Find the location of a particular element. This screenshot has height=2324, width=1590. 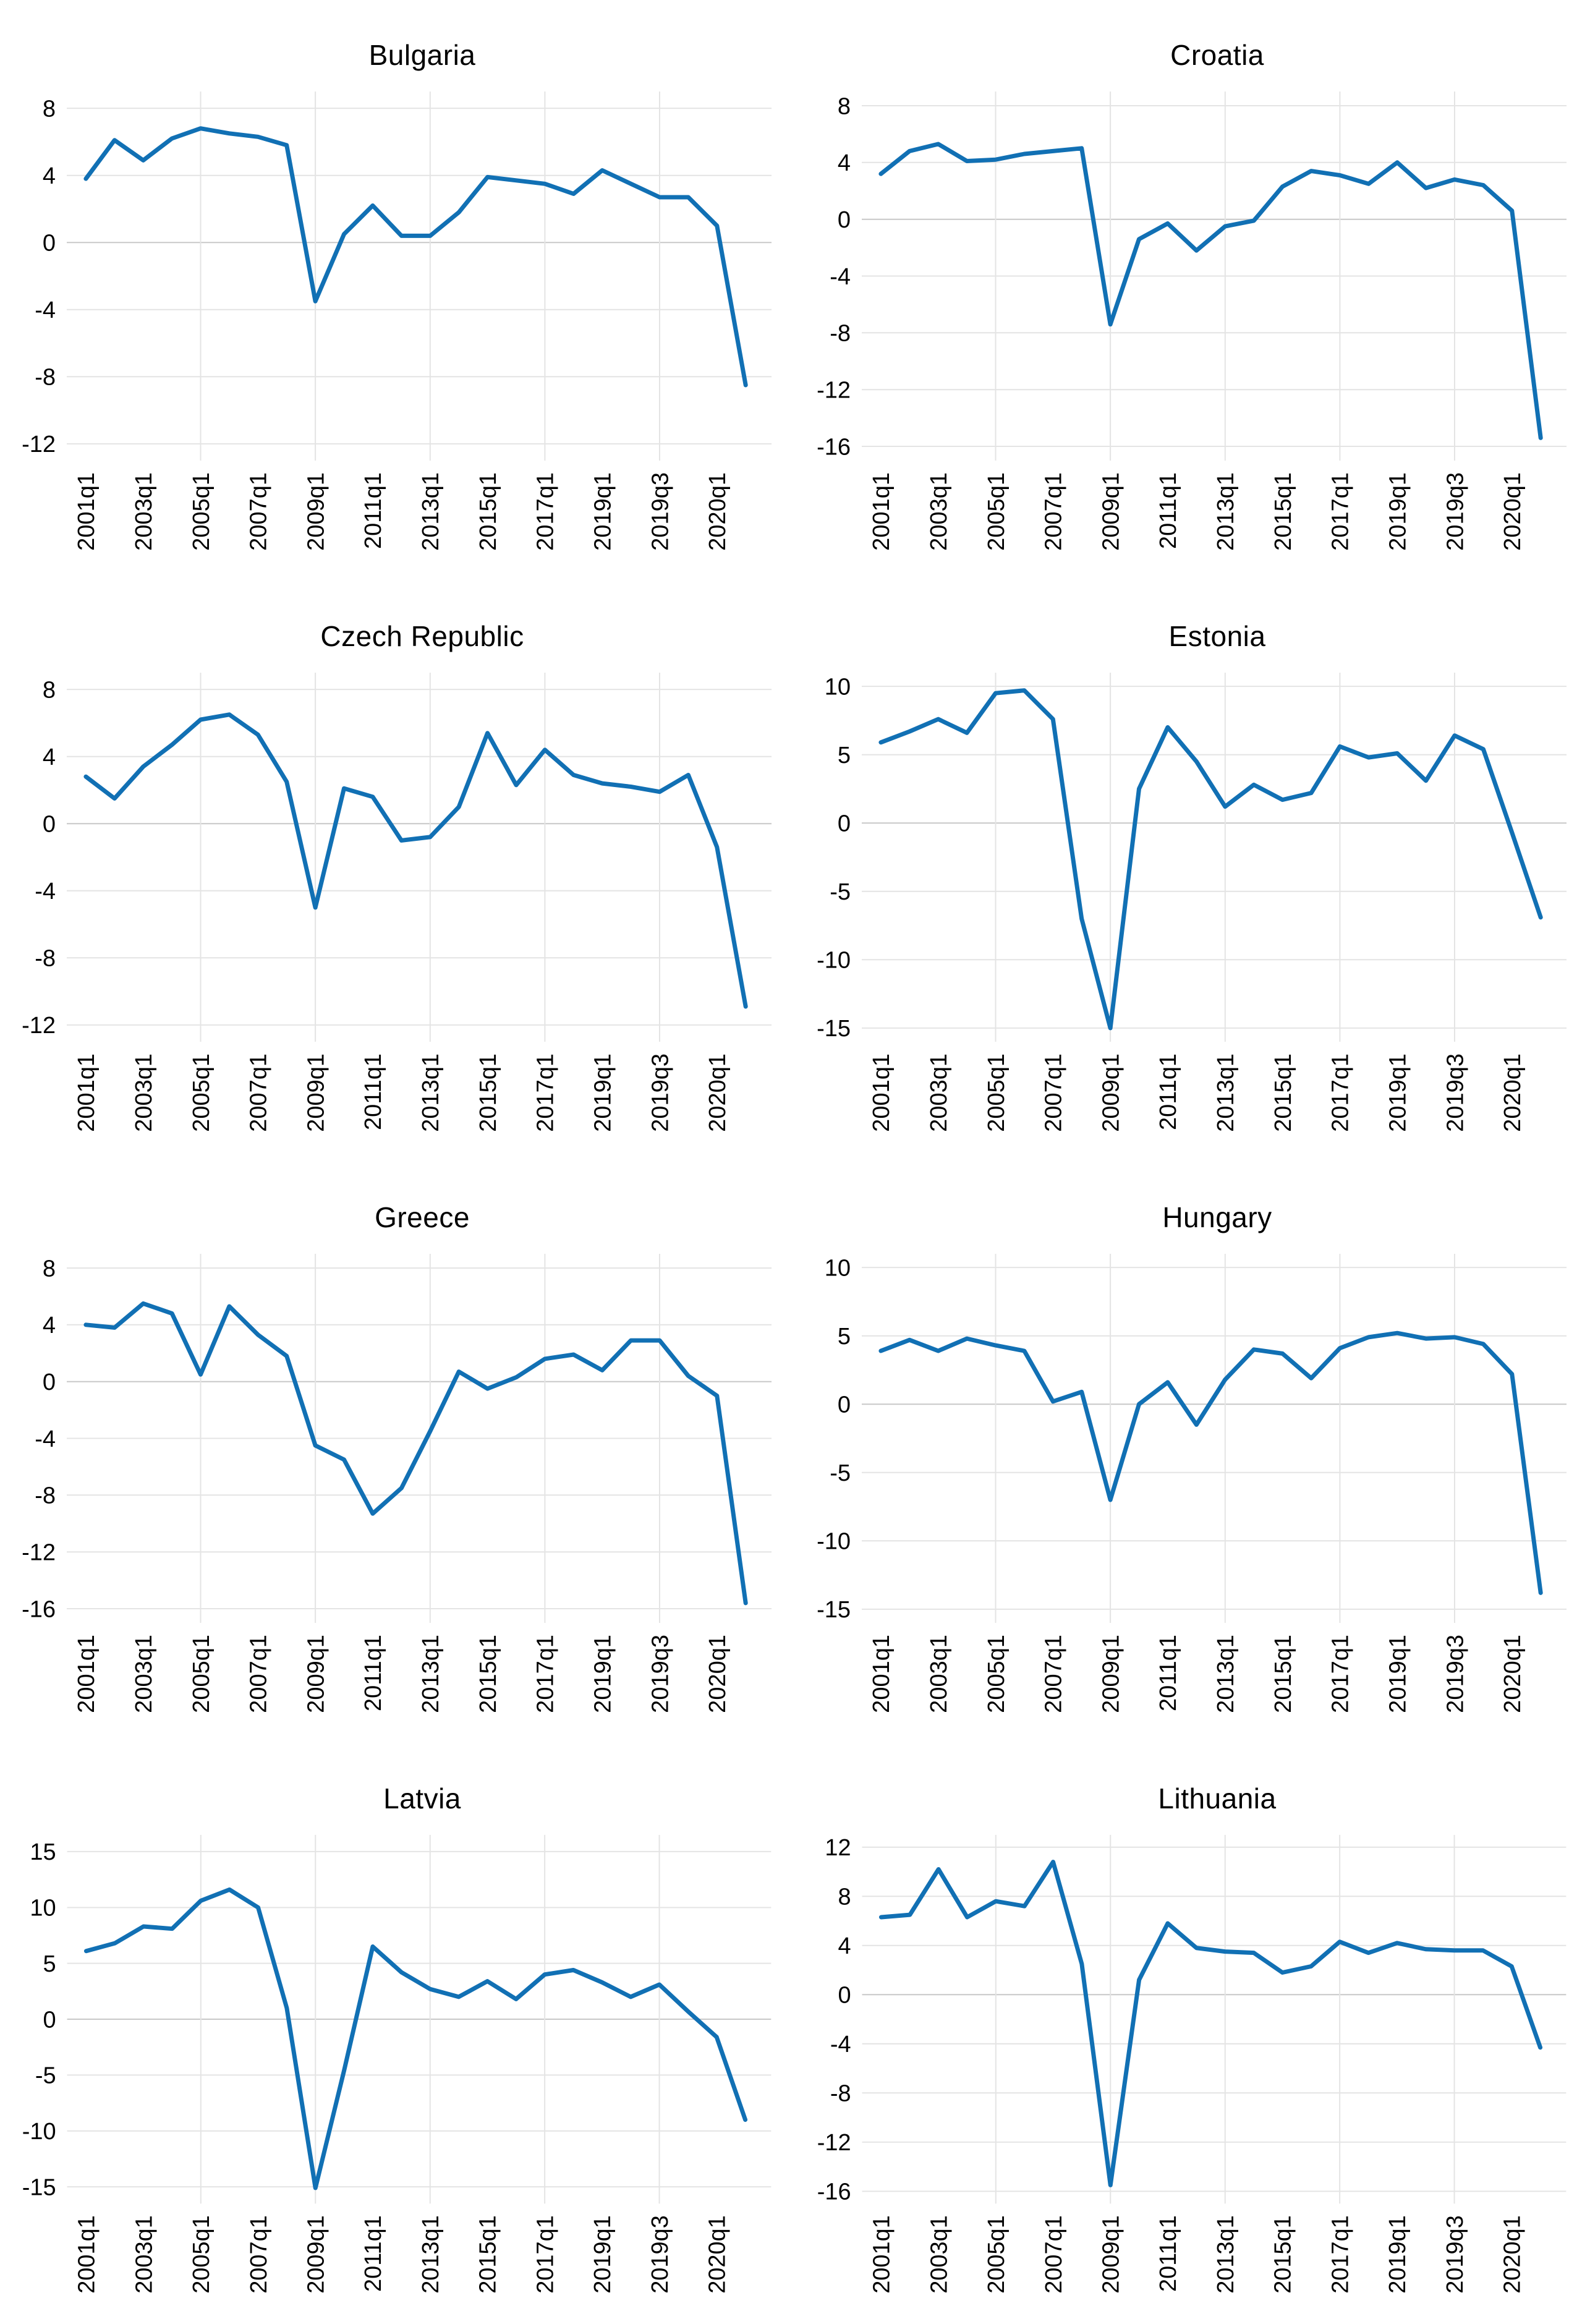

chart-title-bulgaria: Bulgaria is located at coordinates (422, 55).